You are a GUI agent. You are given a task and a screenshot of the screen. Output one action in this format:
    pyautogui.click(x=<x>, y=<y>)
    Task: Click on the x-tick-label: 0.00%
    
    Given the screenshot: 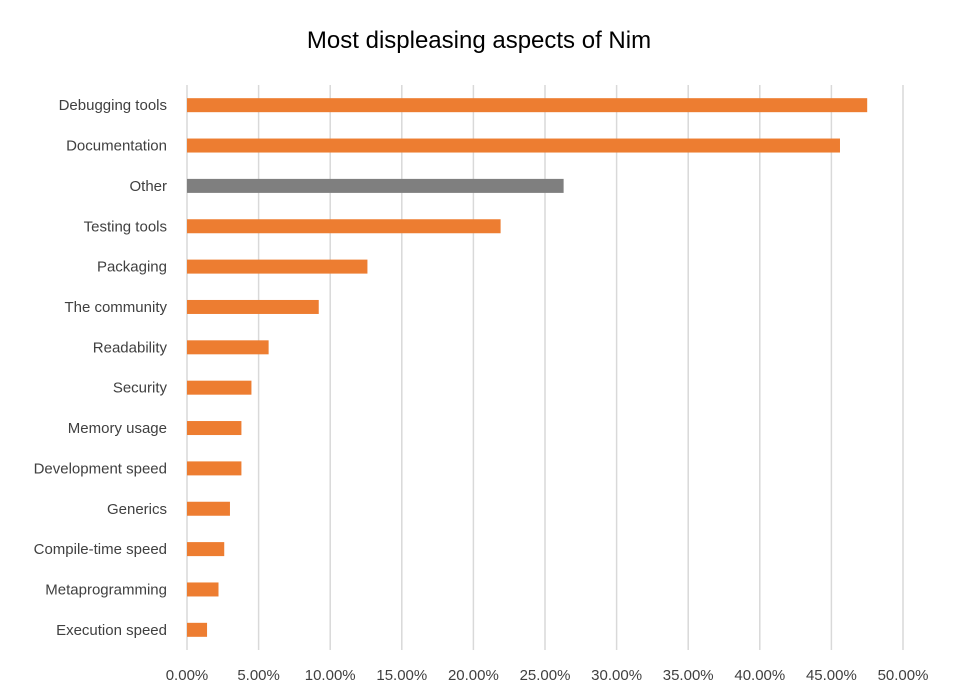 What is the action you would take?
    pyautogui.click(x=187, y=675)
    